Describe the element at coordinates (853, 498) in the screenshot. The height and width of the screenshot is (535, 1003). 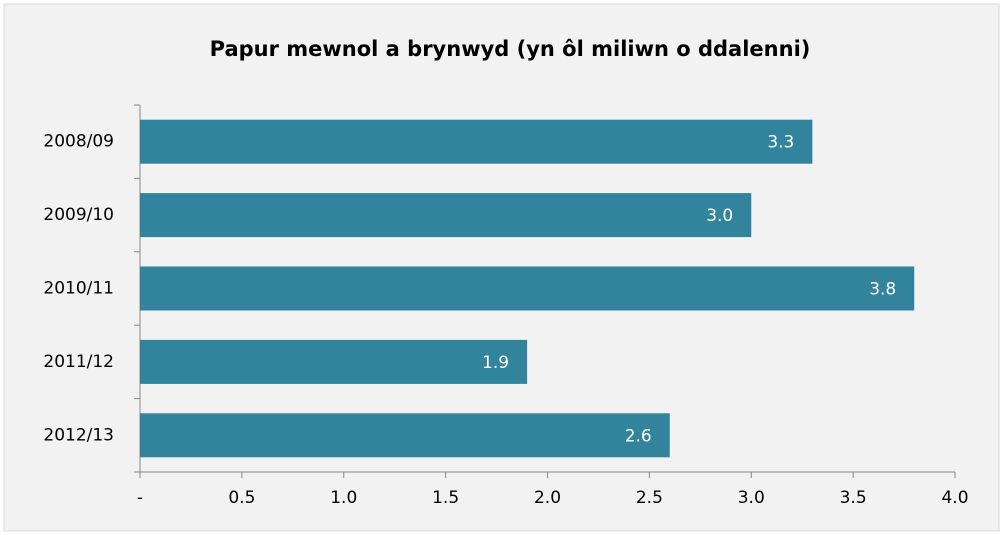
I see `x-tick-label: 3.5` at that location.